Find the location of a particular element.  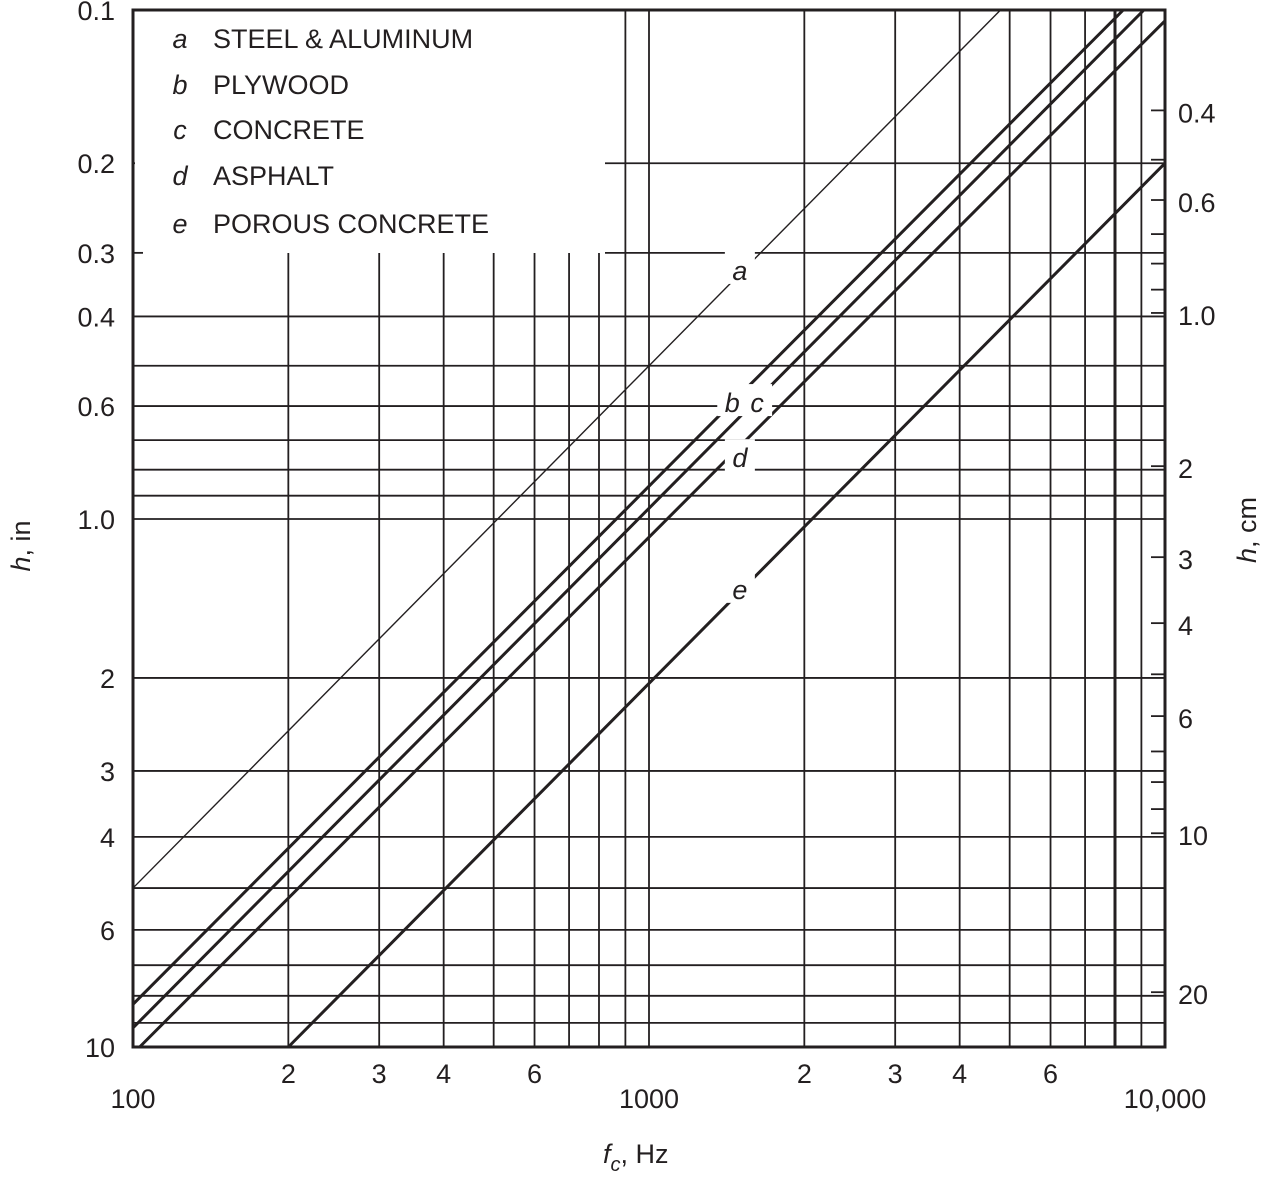

label-gap-c is located at coordinates (757, 400).